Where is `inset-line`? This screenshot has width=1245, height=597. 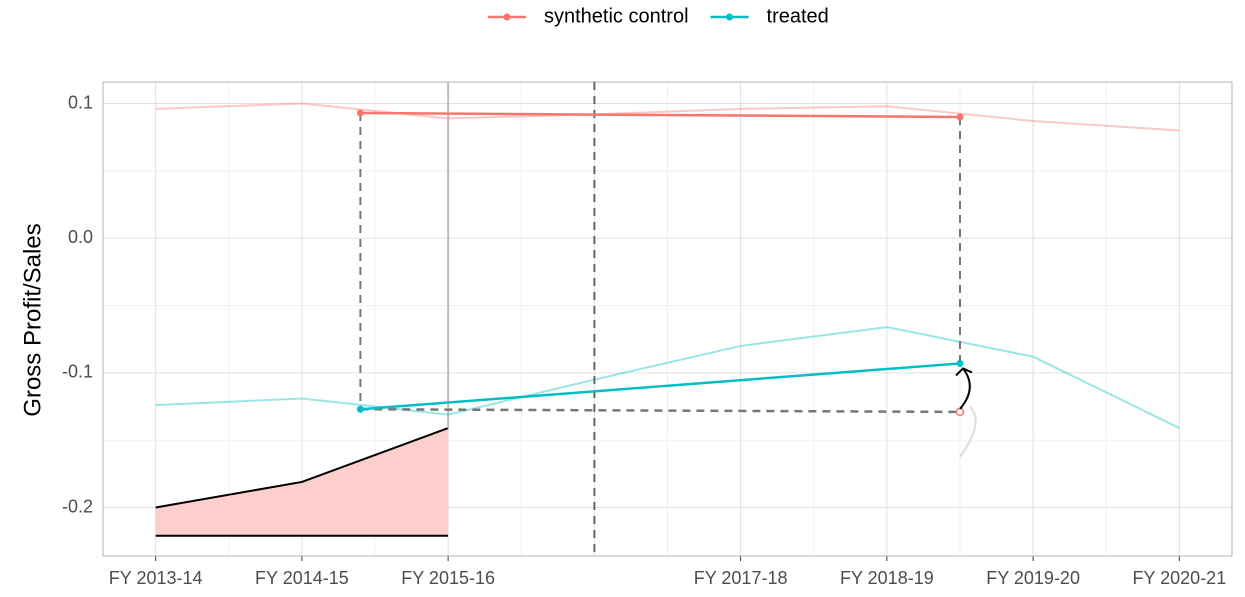 inset-line is located at coordinates (302, 468).